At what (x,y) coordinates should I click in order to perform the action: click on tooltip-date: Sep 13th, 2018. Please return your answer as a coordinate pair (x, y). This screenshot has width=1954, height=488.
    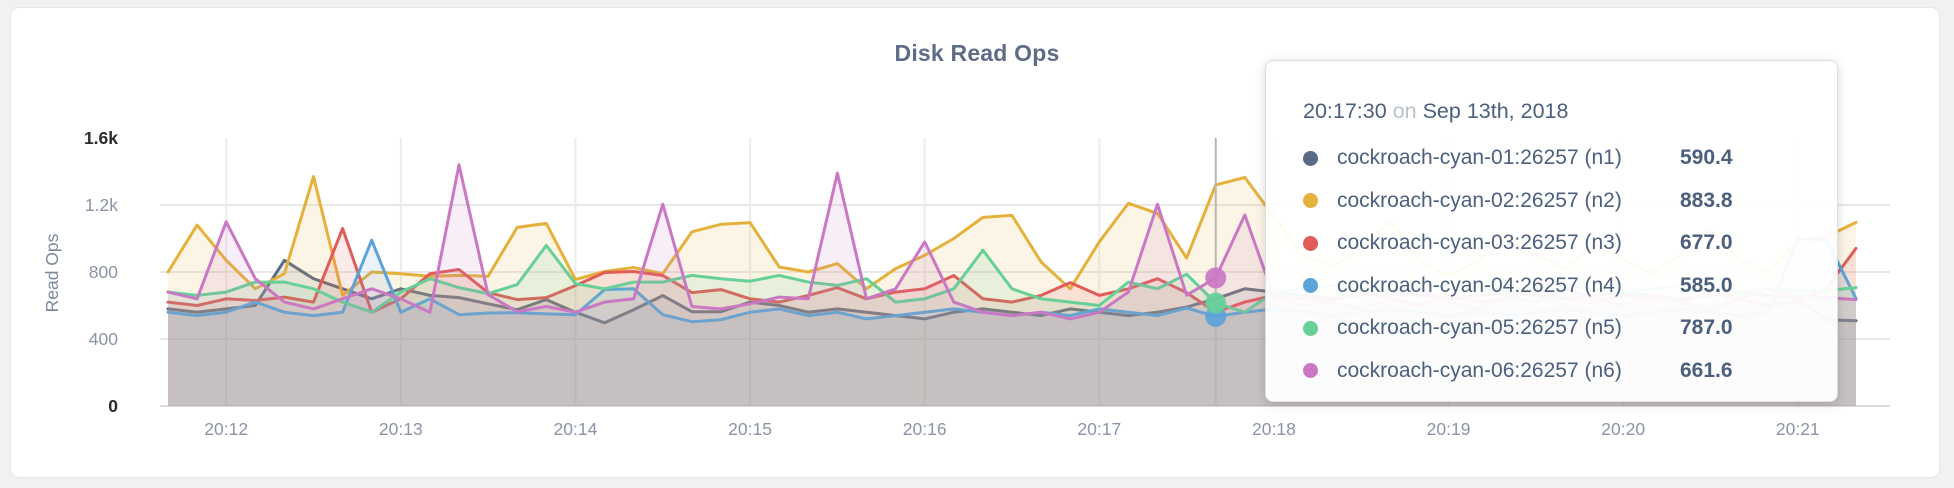
    Looking at the image, I should click on (1495, 111).